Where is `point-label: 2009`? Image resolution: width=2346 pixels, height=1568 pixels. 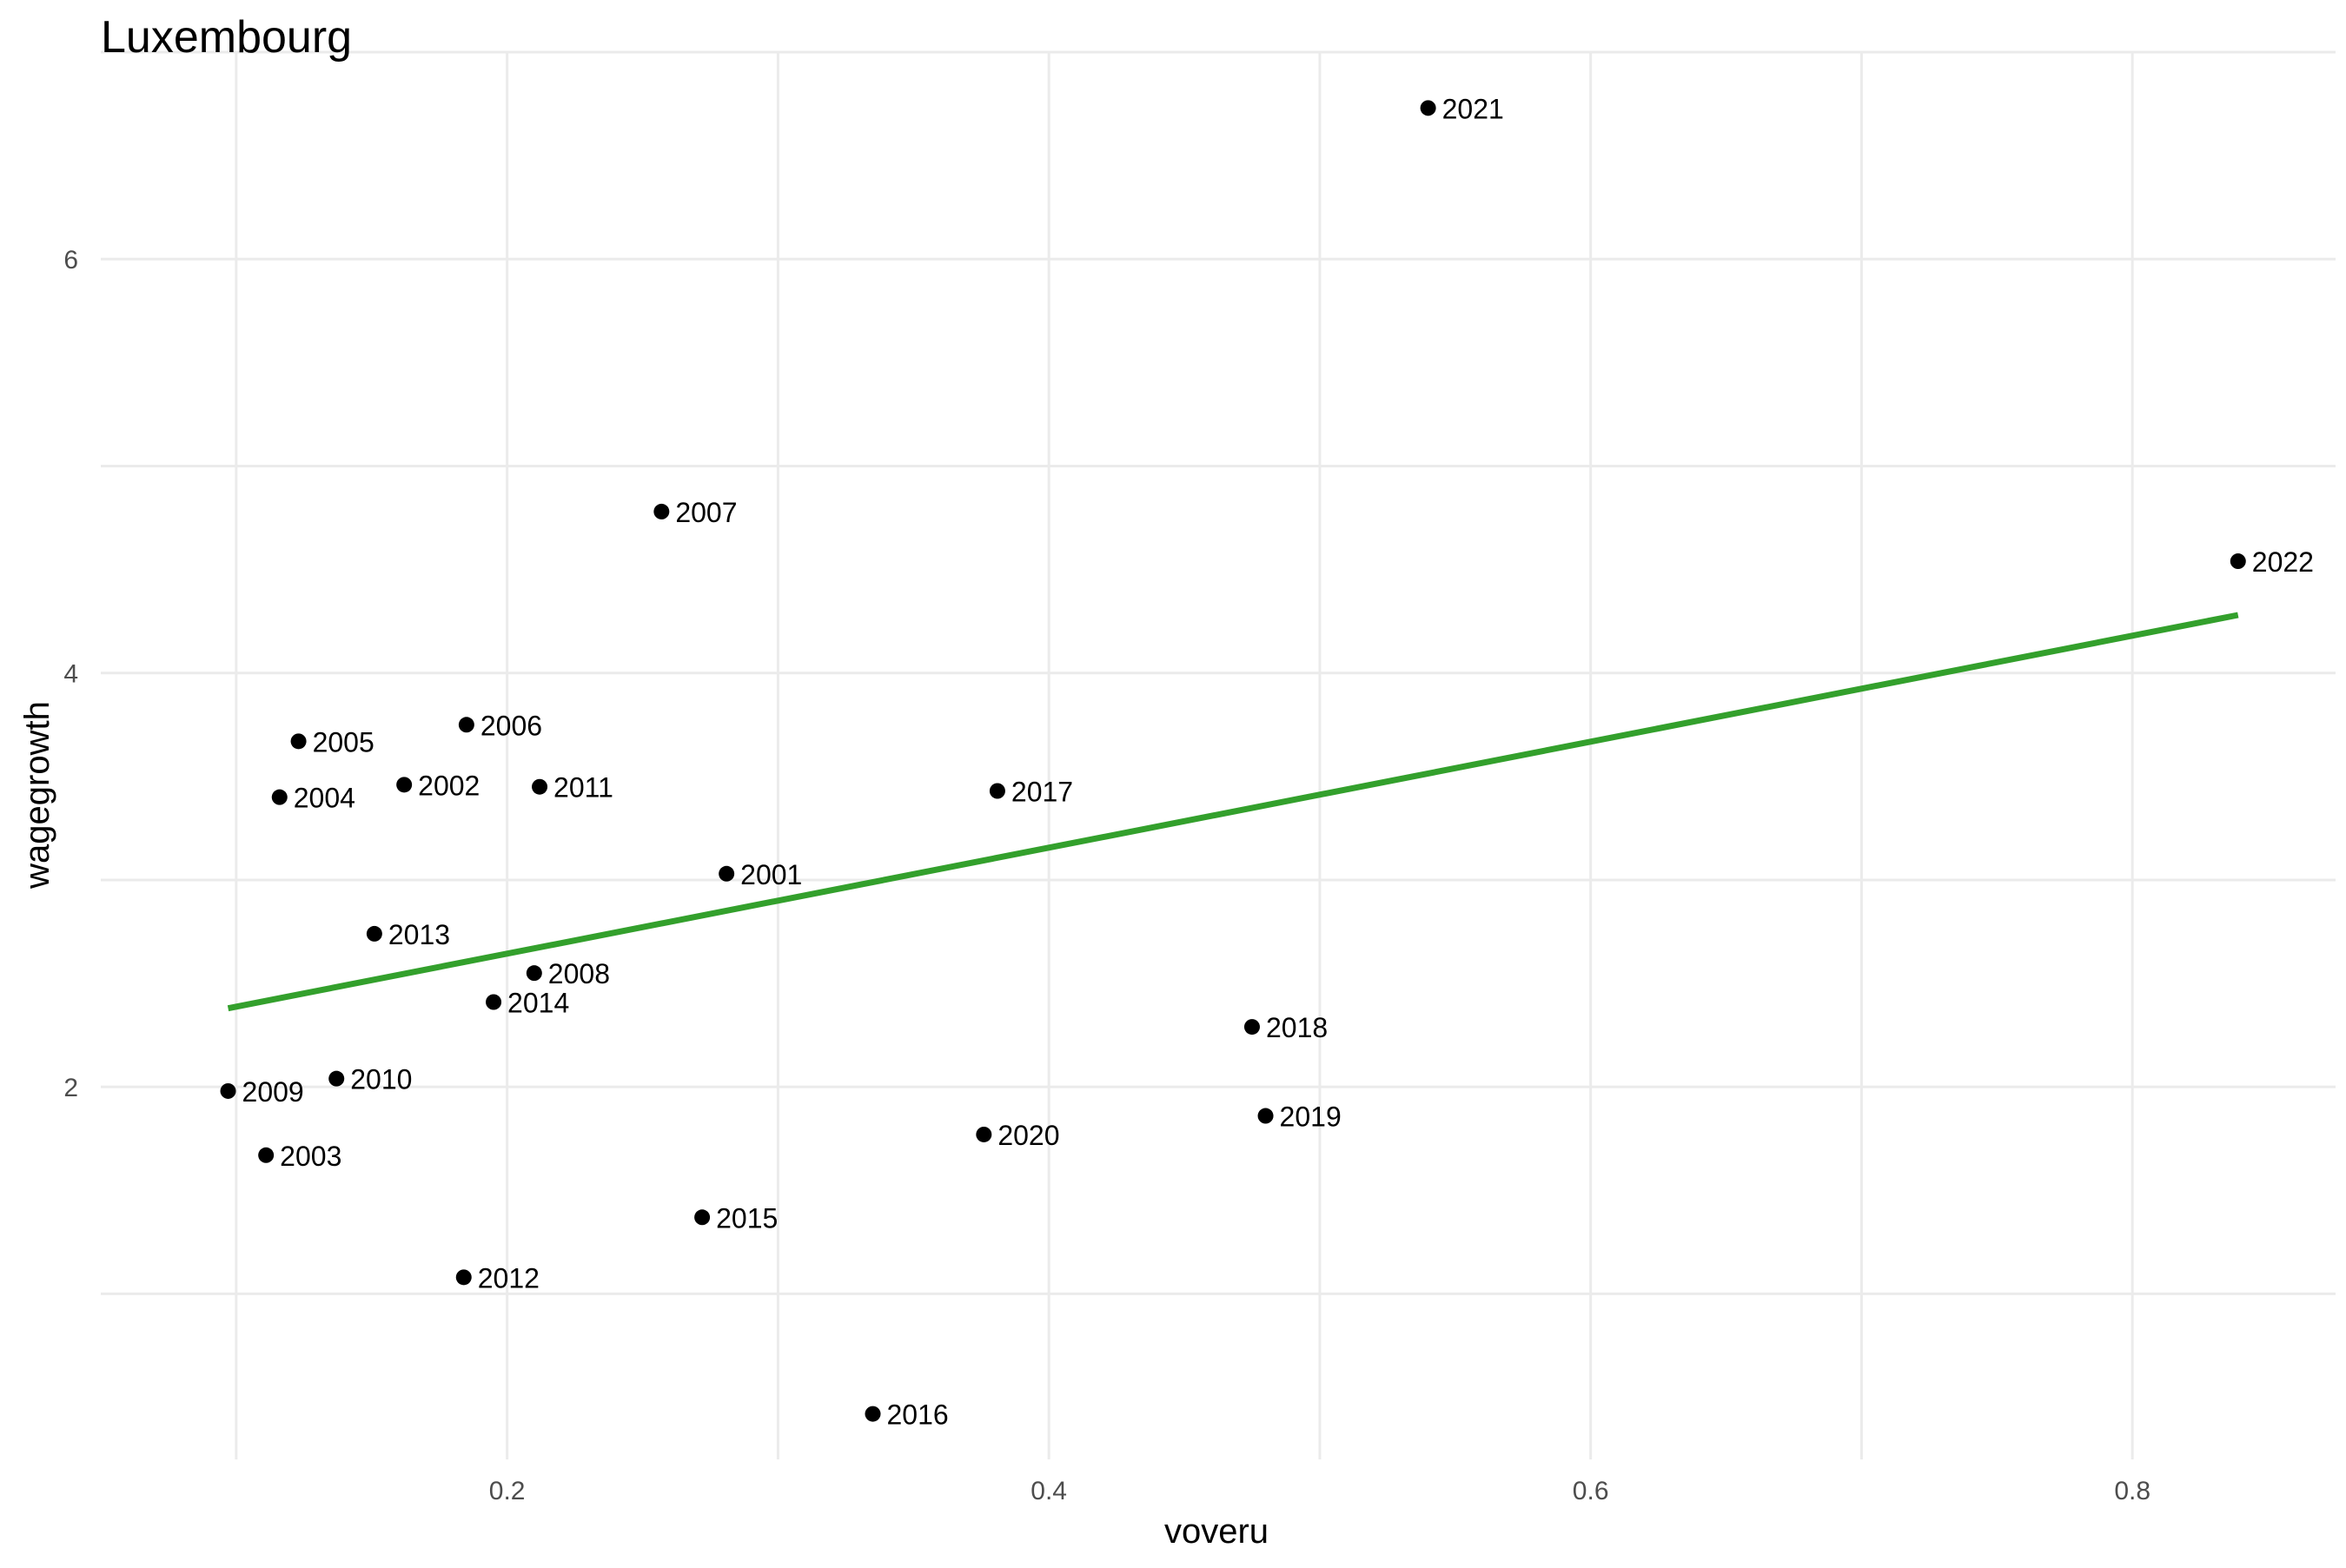
point-label: 2009 is located at coordinates (273, 1092).